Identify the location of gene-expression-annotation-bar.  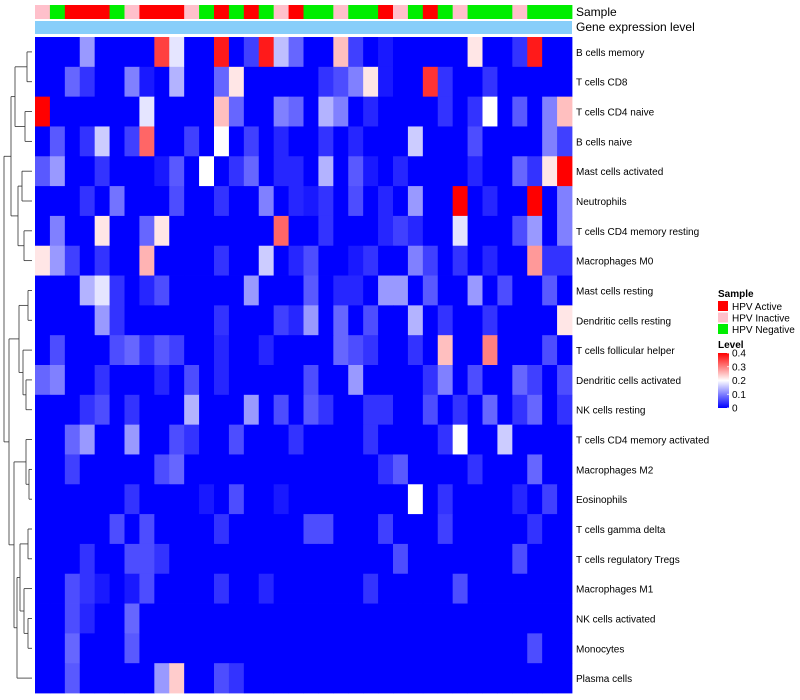
(303, 27).